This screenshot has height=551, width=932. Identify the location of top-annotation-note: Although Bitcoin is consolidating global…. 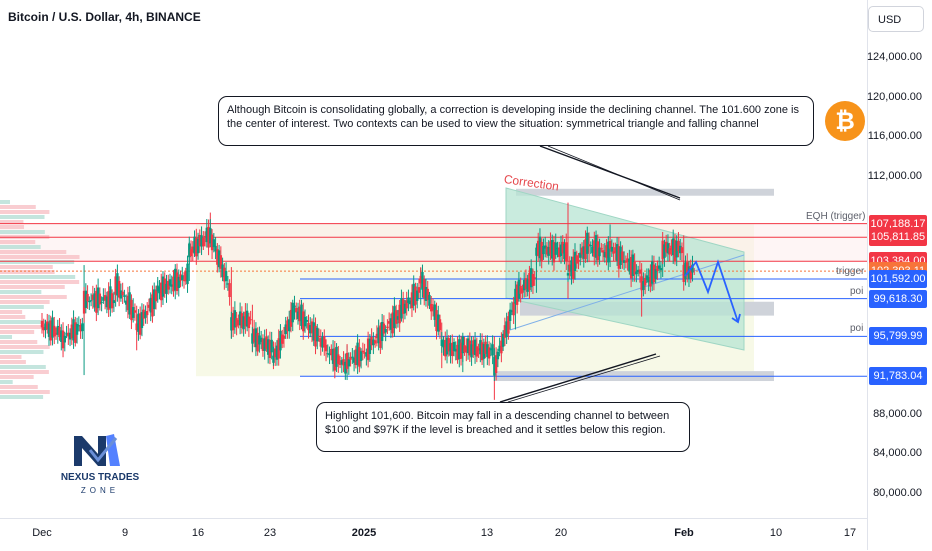
(516, 121).